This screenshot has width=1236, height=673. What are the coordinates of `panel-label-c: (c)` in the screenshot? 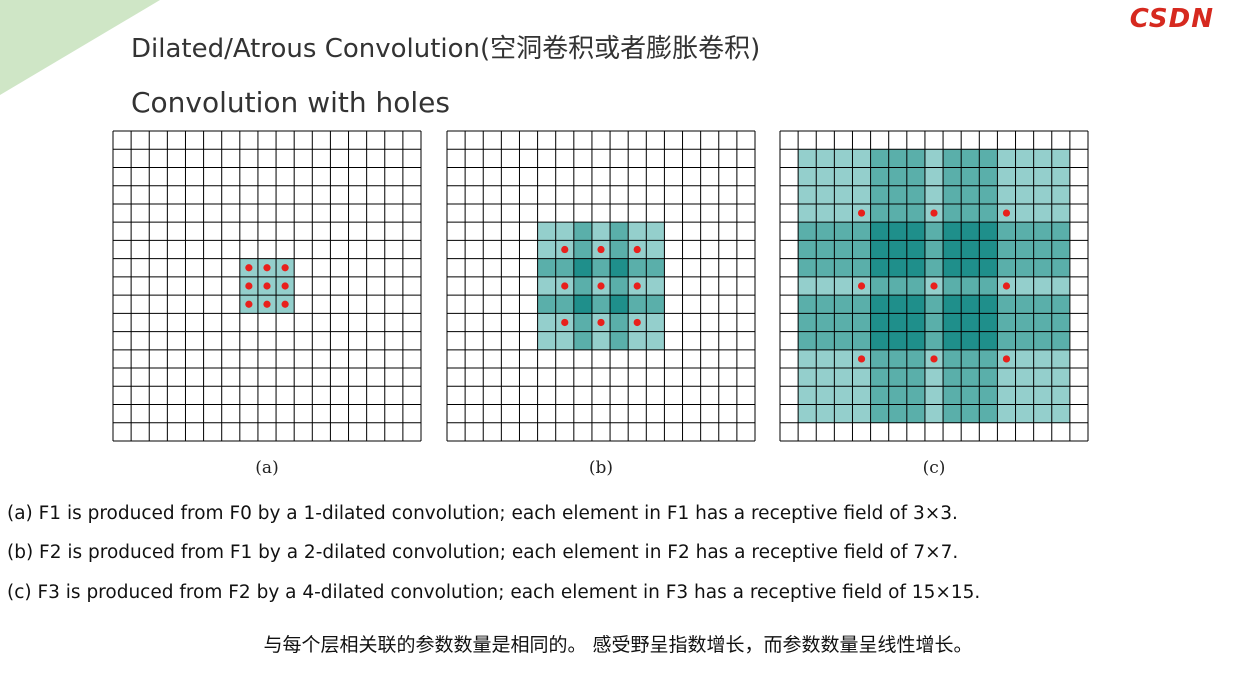 It's located at (934, 468).